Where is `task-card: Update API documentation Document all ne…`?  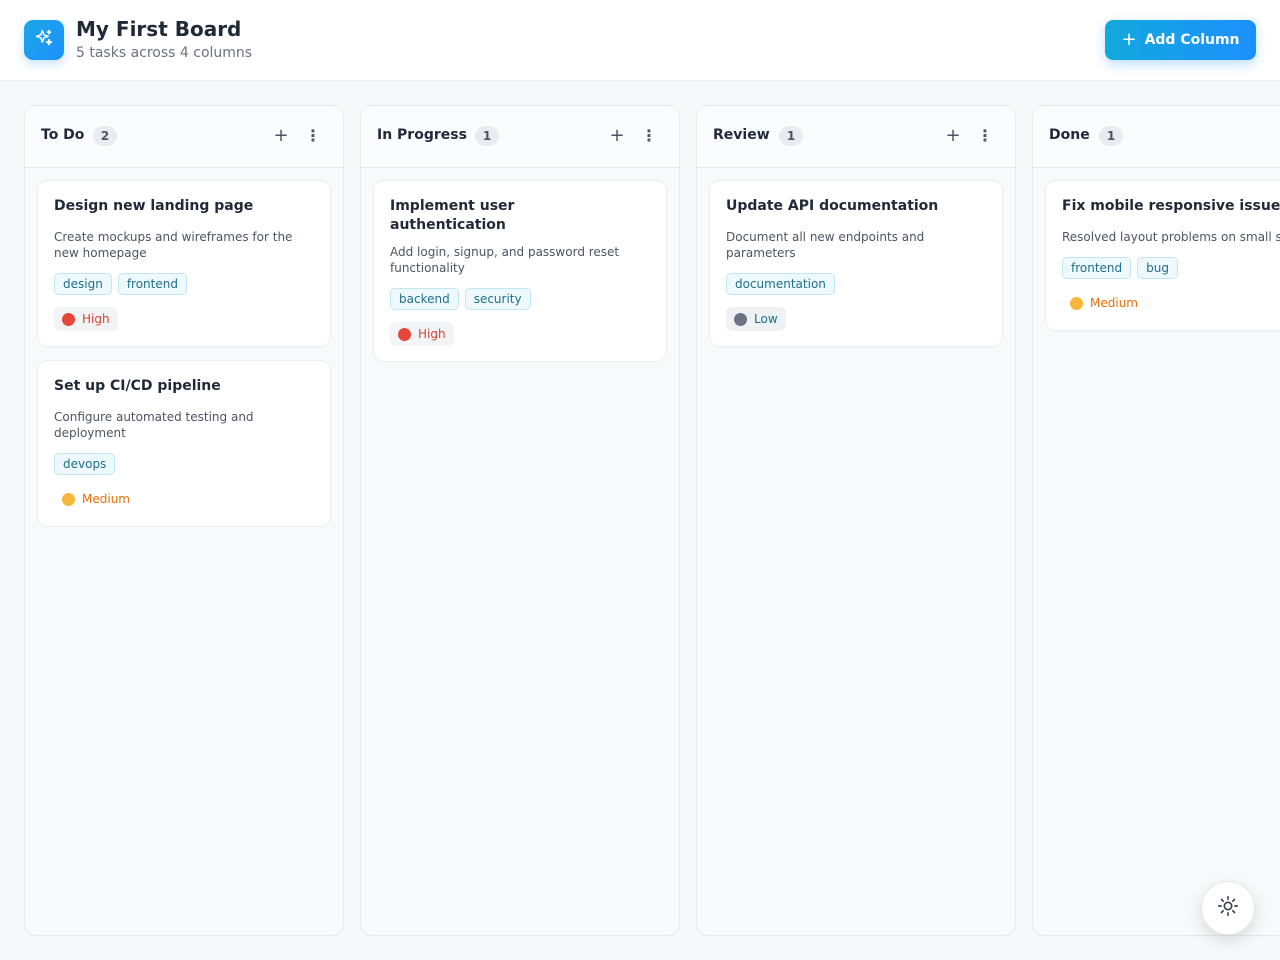
task-card: Update API documentation Document all ne… is located at coordinates (856, 263).